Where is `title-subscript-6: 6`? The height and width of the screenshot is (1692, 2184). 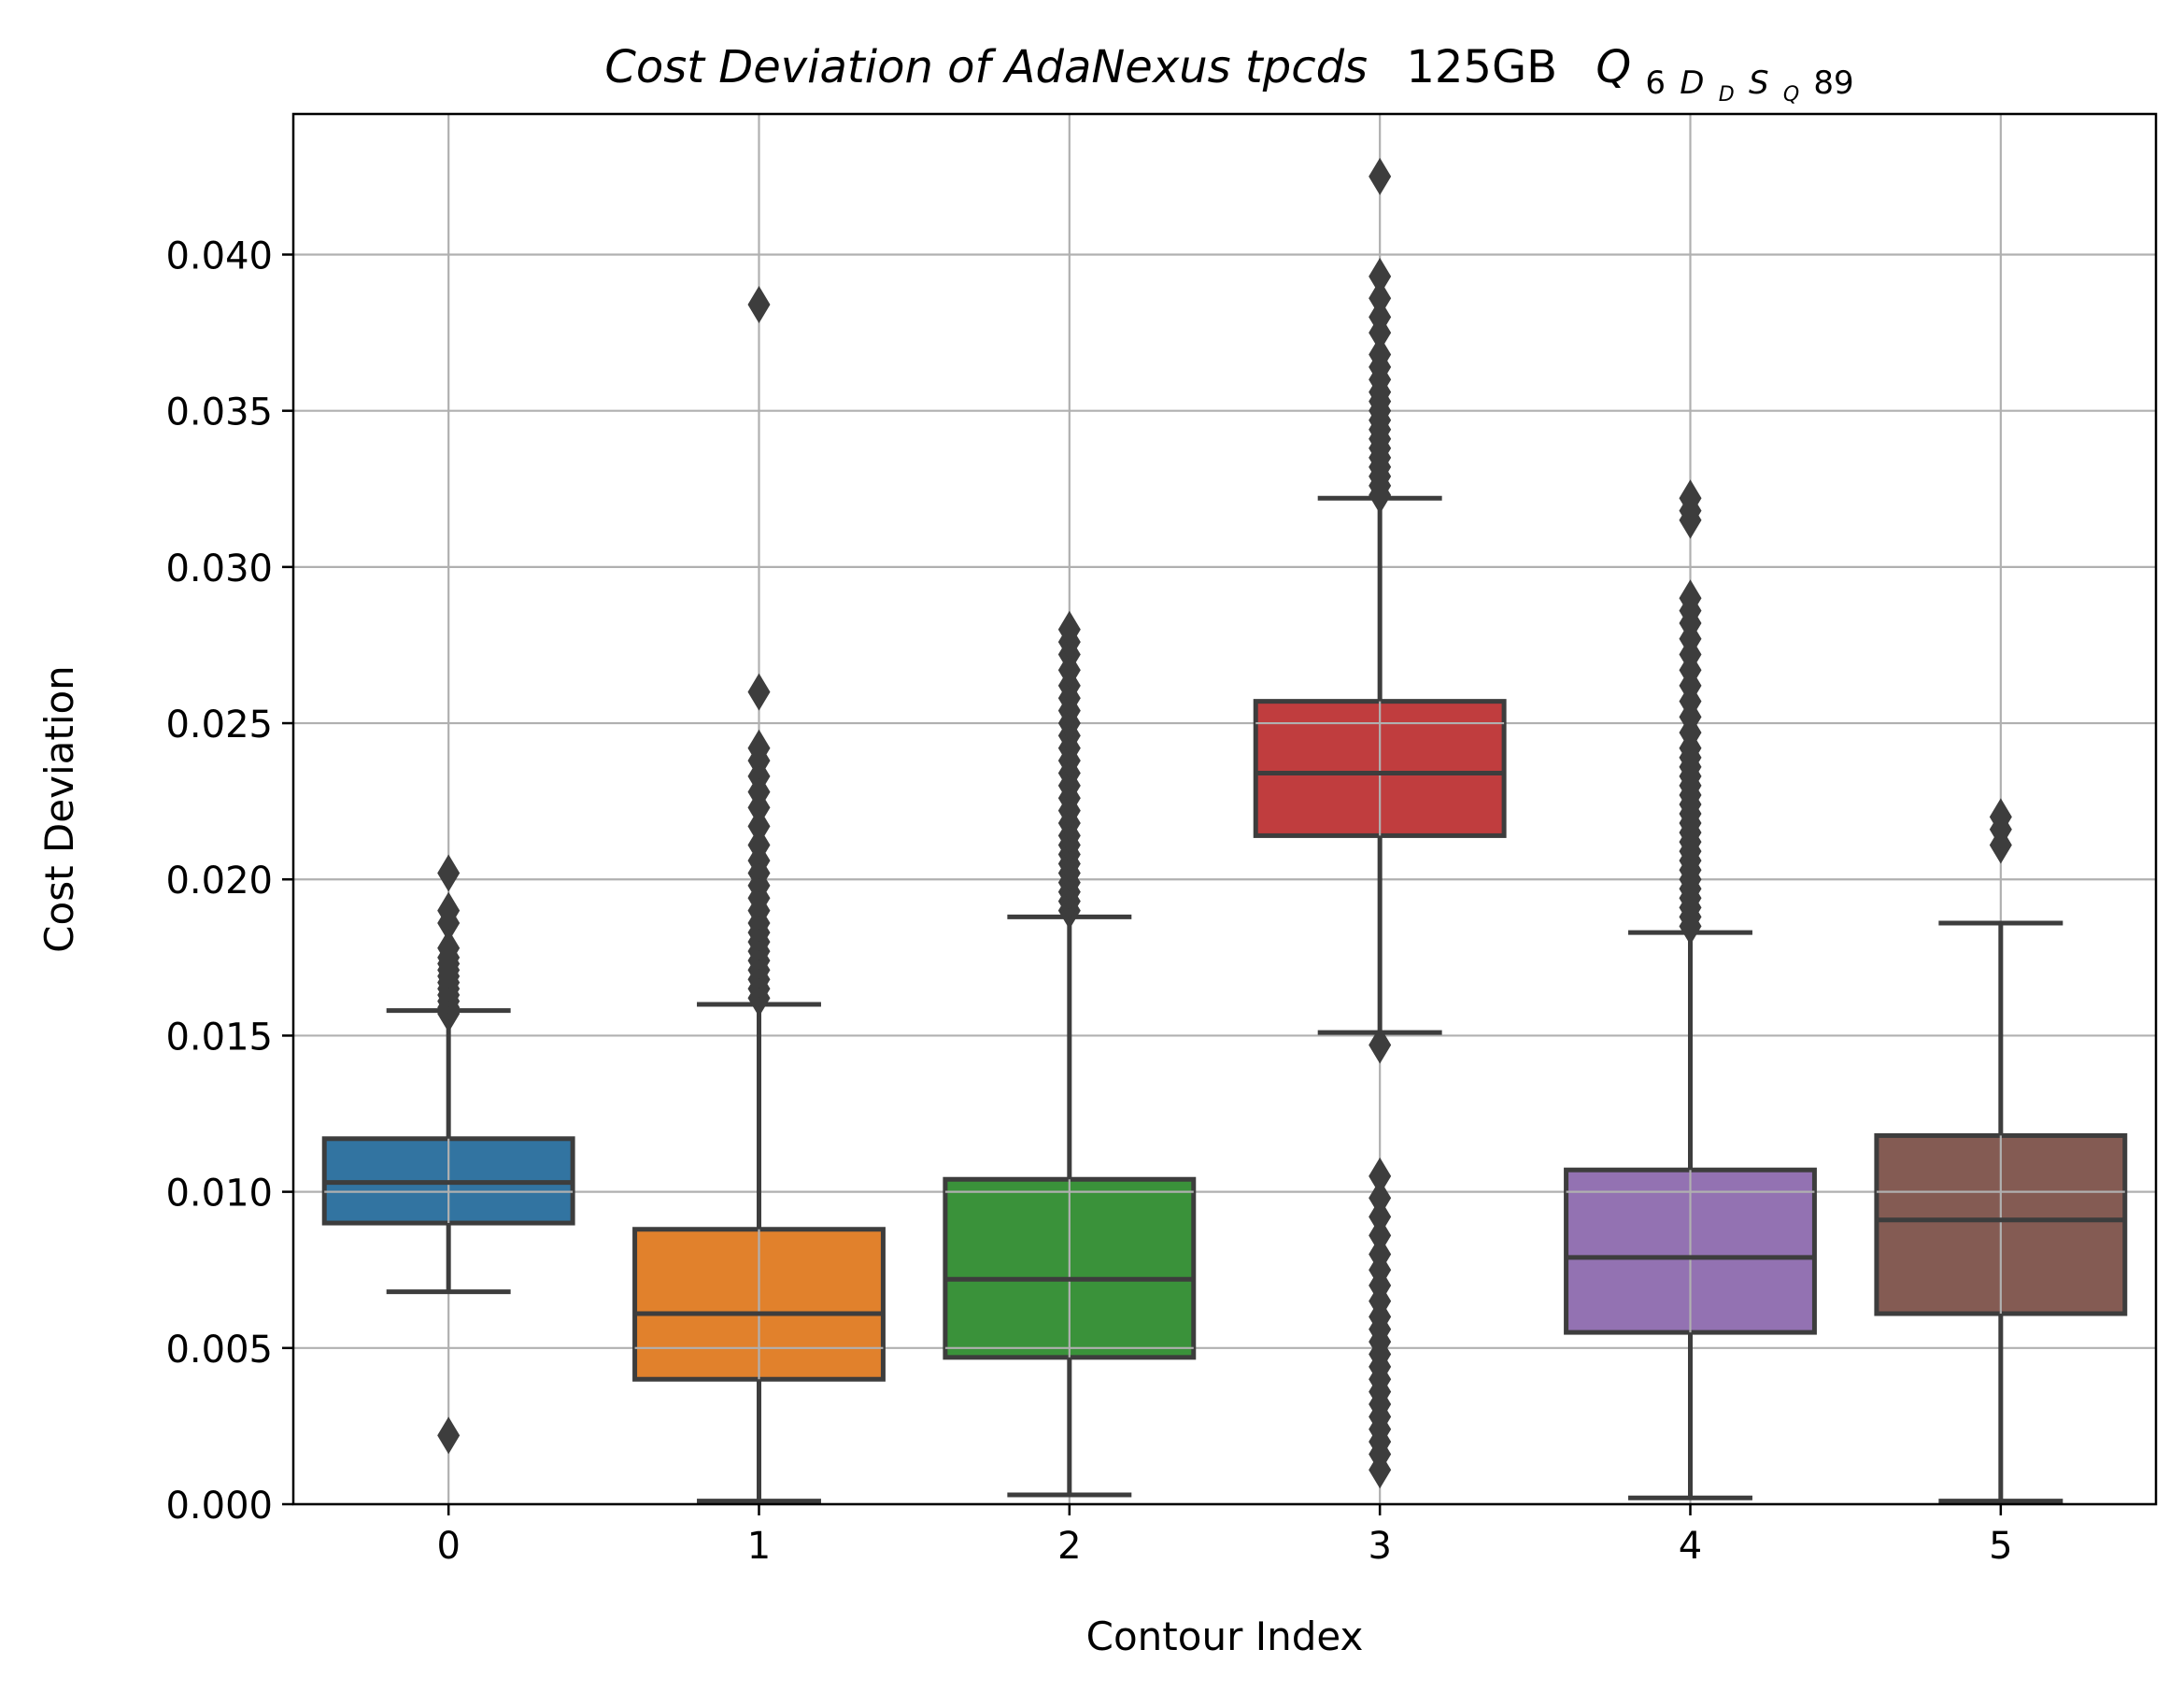 title-subscript-6: 6 is located at coordinates (1655, 83).